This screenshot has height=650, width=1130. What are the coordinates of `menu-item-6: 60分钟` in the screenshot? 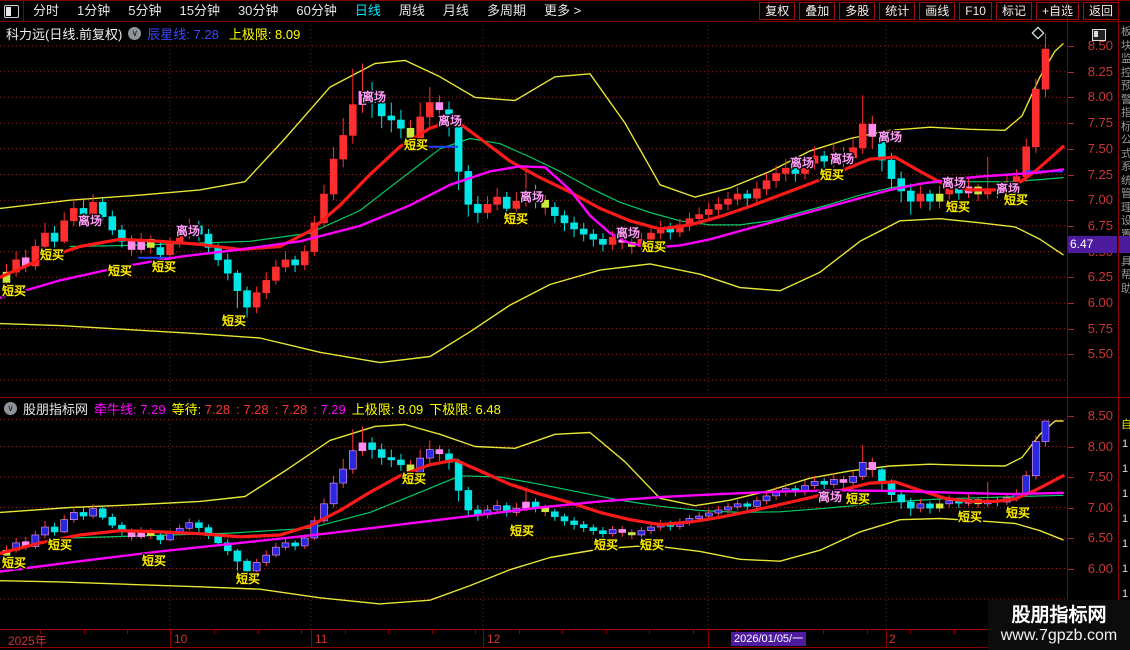 It's located at (316, 10).